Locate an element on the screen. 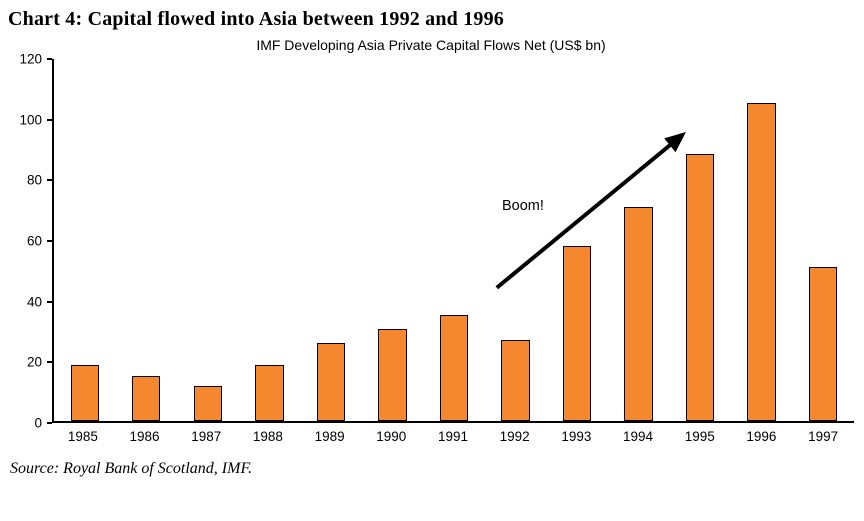 The image size is (864, 521). y-axis-tick-label: 60 is located at coordinates (34, 241).